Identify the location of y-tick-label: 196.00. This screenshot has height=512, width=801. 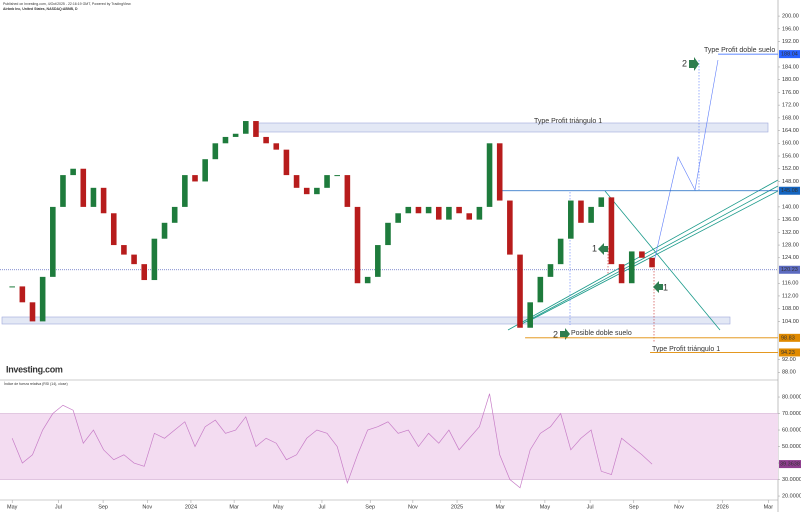
(790, 29).